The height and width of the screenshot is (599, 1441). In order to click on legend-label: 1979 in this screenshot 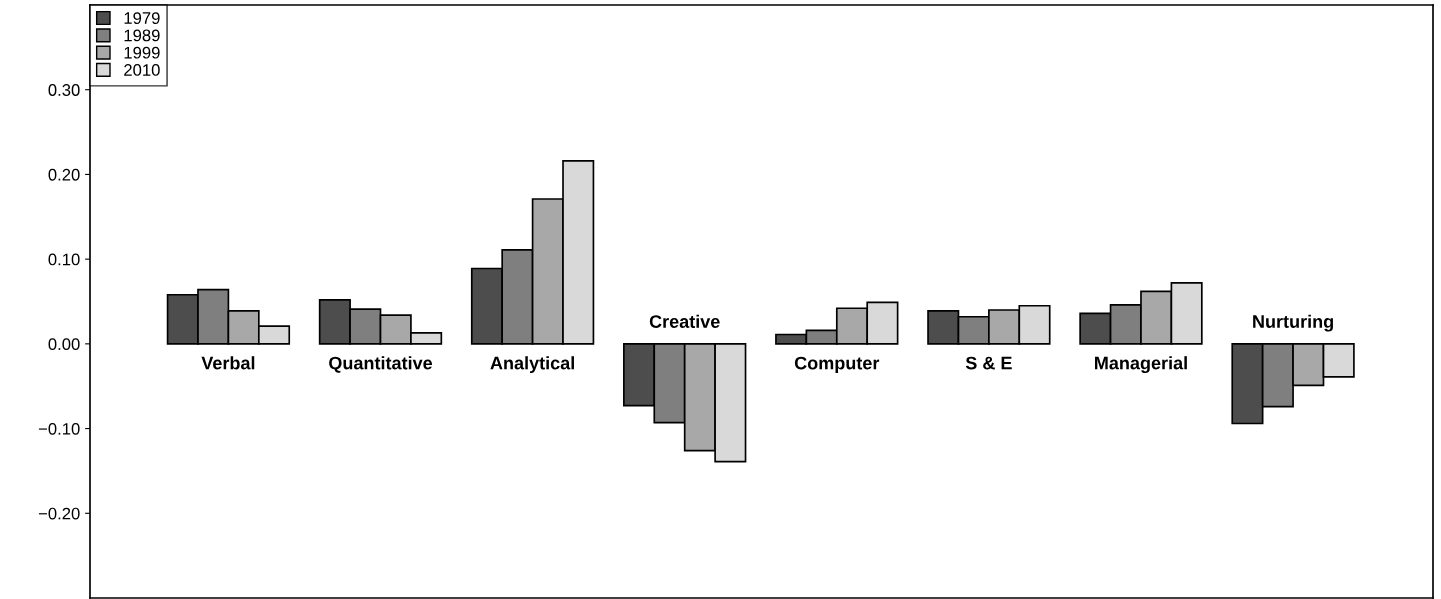, I will do `click(142, 18)`.